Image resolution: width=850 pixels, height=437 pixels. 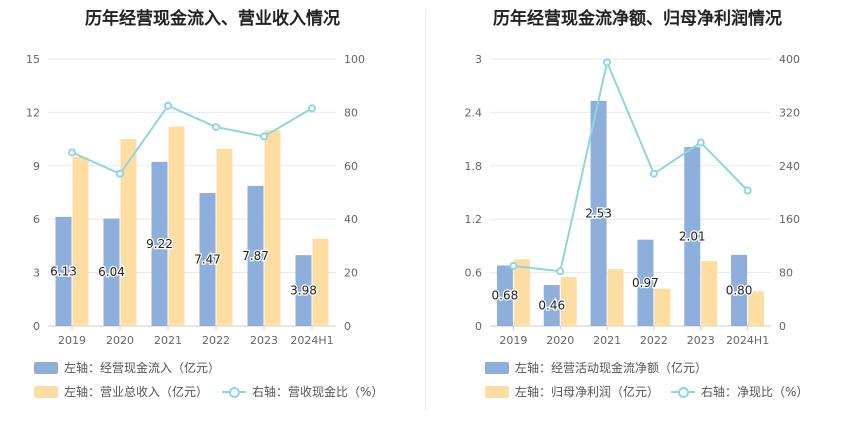 What do you see at coordinates (607, 340) in the screenshot?
I see `x-tick-label: 2021` at bounding box center [607, 340].